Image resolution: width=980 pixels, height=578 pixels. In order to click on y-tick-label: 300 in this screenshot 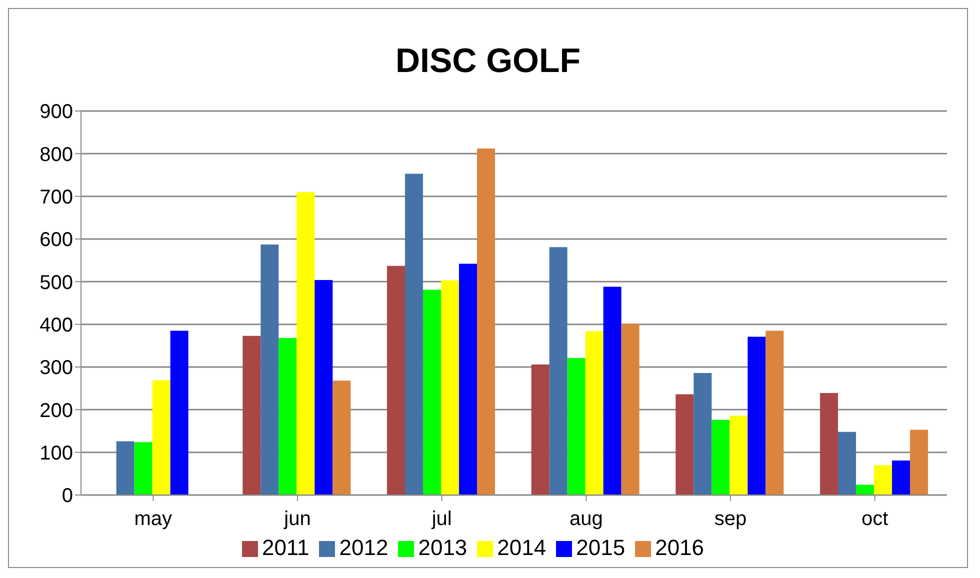, I will do `click(56, 368)`.